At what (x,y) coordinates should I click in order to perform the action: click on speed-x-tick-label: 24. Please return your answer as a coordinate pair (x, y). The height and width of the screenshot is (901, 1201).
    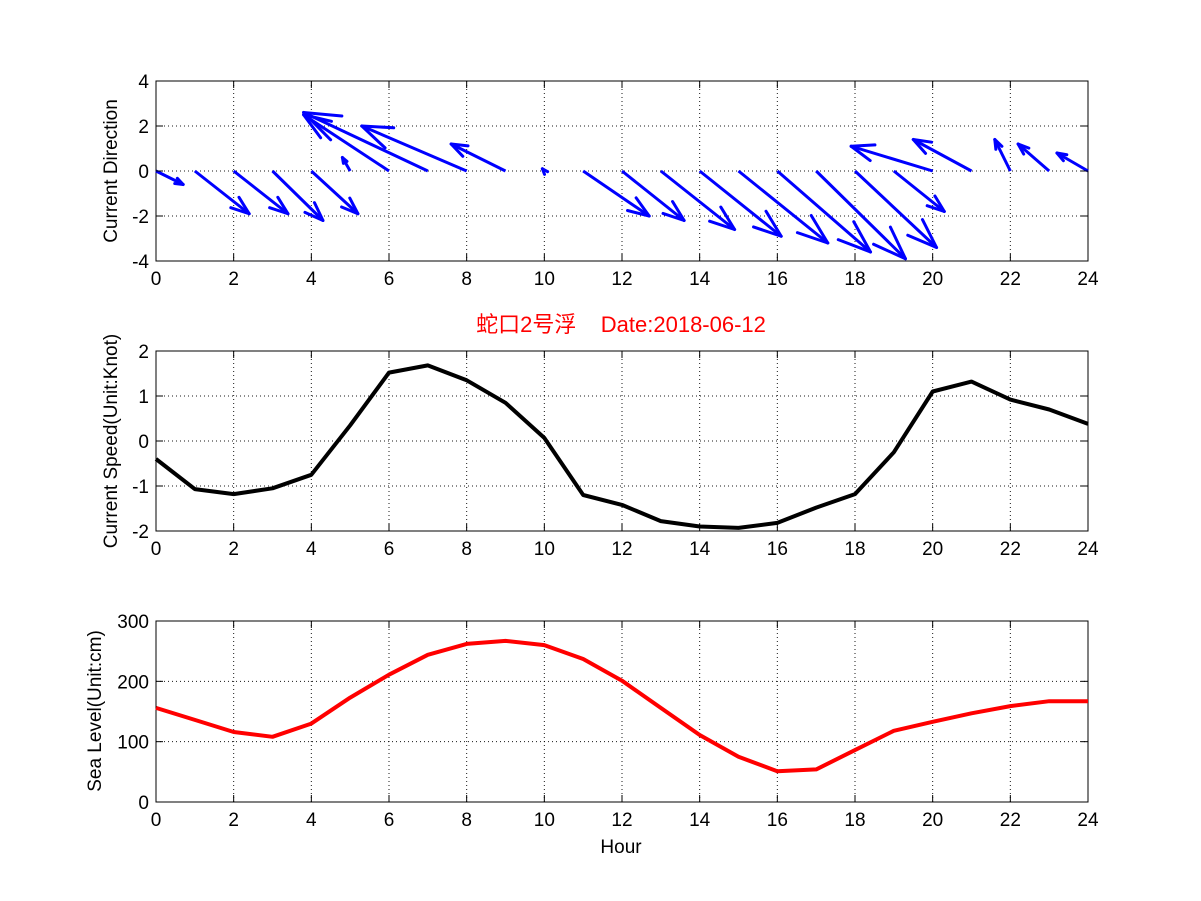
    Looking at the image, I should click on (1088, 549).